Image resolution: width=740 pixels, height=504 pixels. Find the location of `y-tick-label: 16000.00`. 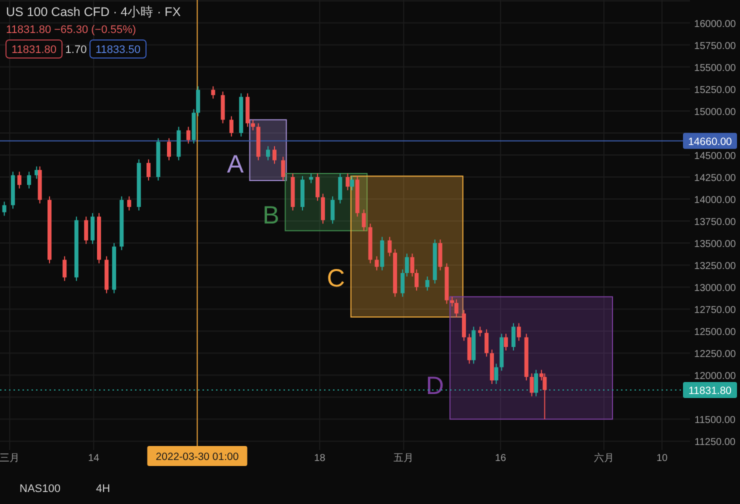

y-tick-label: 16000.00 is located at coordinates (715, 24).